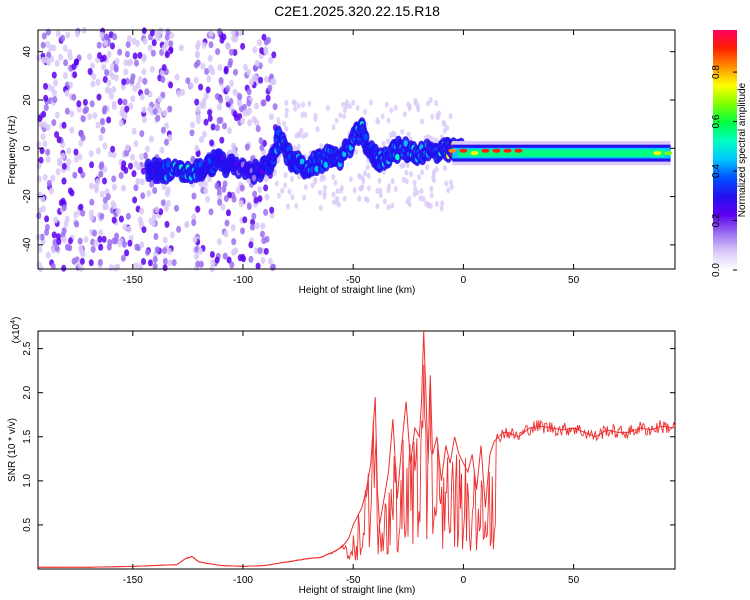 This screenshot has height=600, width=750. I want to click on snr-xtick-label: -50, so click(353, 580).